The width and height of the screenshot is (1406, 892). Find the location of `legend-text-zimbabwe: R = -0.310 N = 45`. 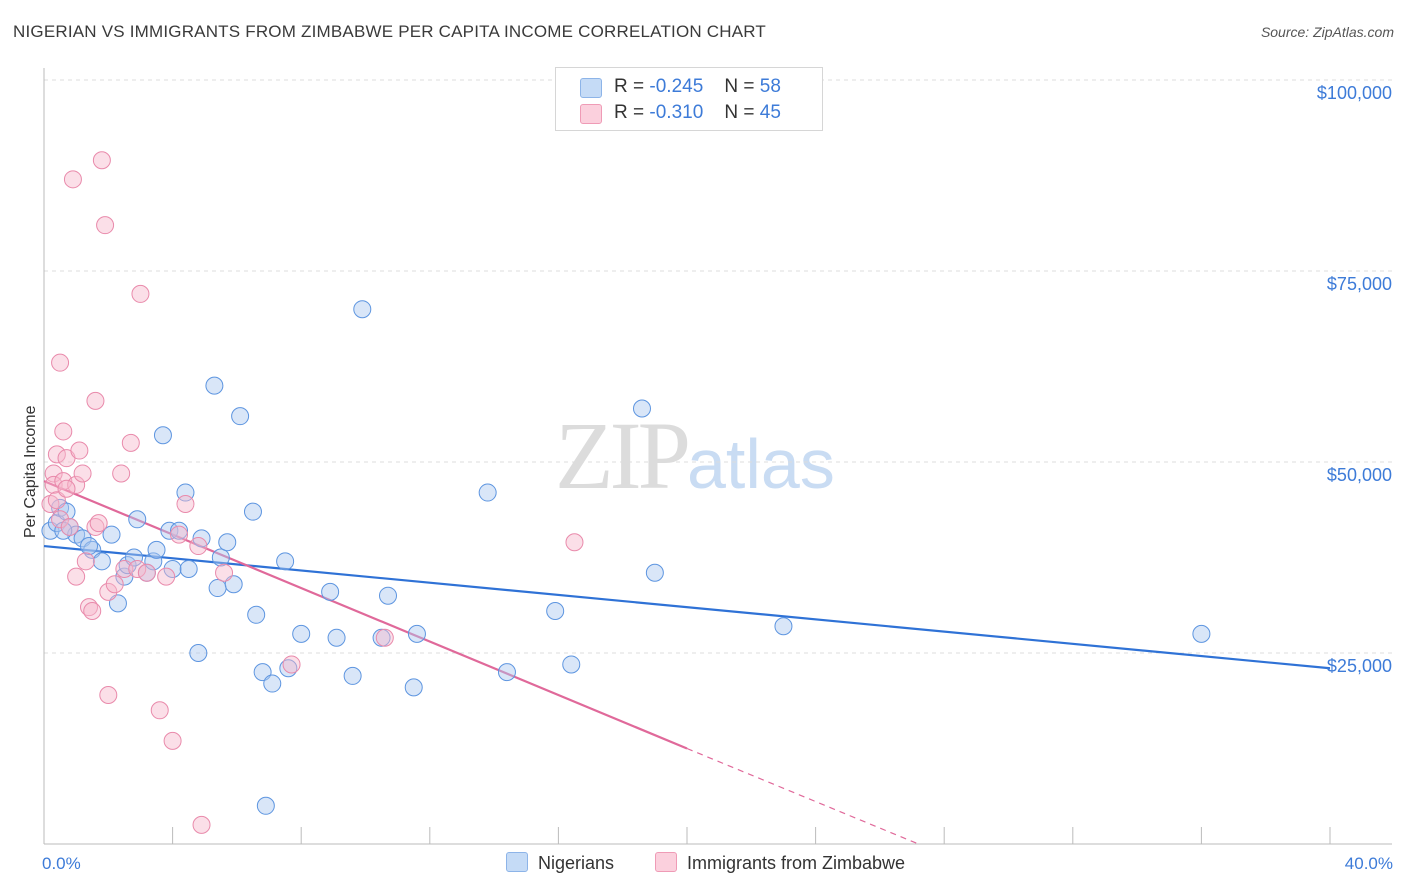

legend-text-zimbabwe: R = -0.310 N = 45 is located at coordinates (697, 113).